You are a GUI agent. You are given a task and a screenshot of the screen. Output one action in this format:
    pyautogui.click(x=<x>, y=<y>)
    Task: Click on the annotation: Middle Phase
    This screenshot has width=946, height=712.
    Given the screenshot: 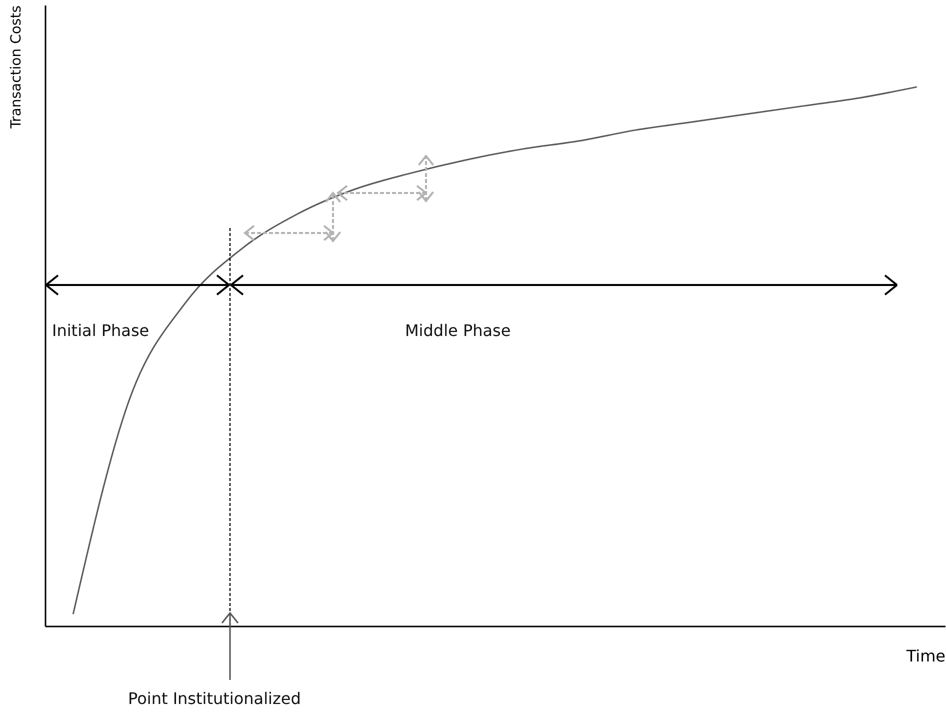 What is the action you would take?
    pyautogui.click(x=458, y=330)
    